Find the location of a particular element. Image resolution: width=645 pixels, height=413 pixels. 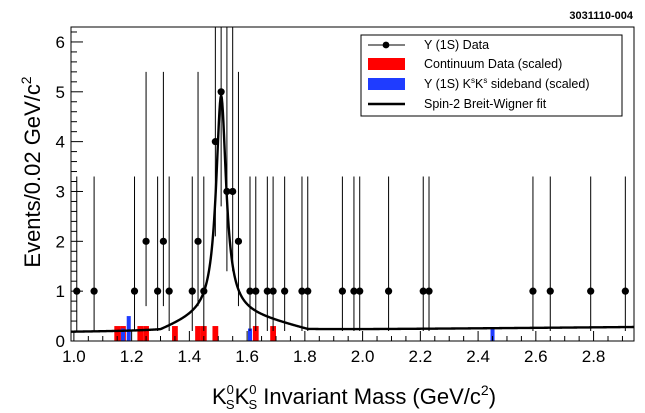

figure-id-label: 3031110-004 is located at coordinates (601, 16).